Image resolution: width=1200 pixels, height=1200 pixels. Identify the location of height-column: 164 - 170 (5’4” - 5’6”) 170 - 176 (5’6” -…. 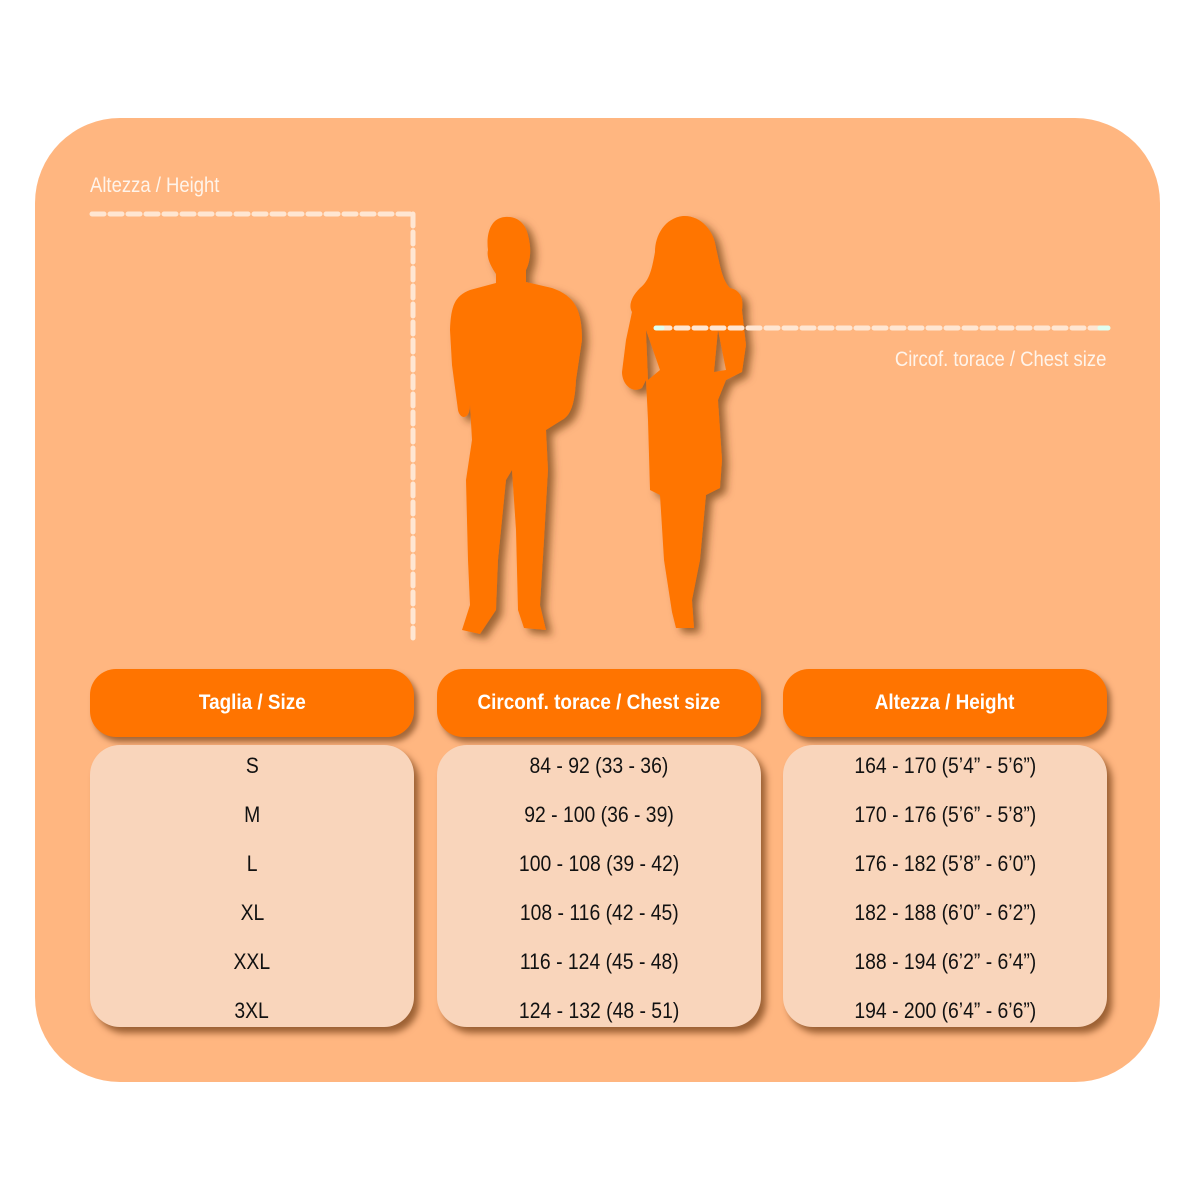
(945, 886).